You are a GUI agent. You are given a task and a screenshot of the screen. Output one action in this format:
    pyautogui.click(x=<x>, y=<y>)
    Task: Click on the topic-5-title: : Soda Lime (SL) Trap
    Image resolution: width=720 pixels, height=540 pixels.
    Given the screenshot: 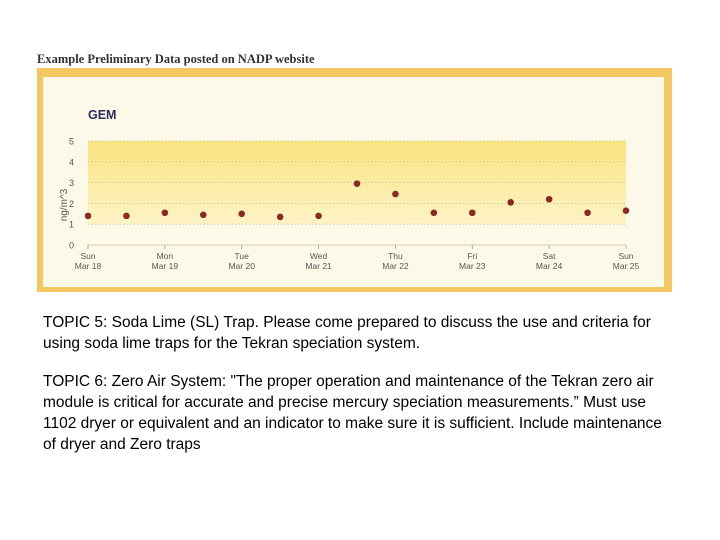 What is the action you would take?
    pyautogui.click(x=179, y=322)
    